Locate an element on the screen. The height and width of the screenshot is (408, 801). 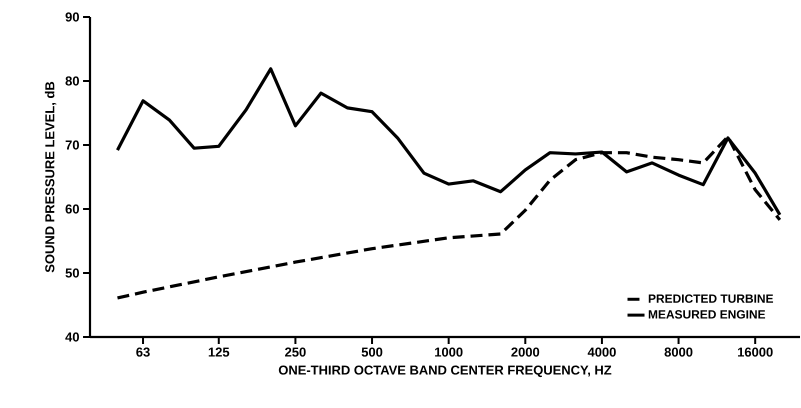
x-tick-label: 16000 is located at coordinates (755, 352).